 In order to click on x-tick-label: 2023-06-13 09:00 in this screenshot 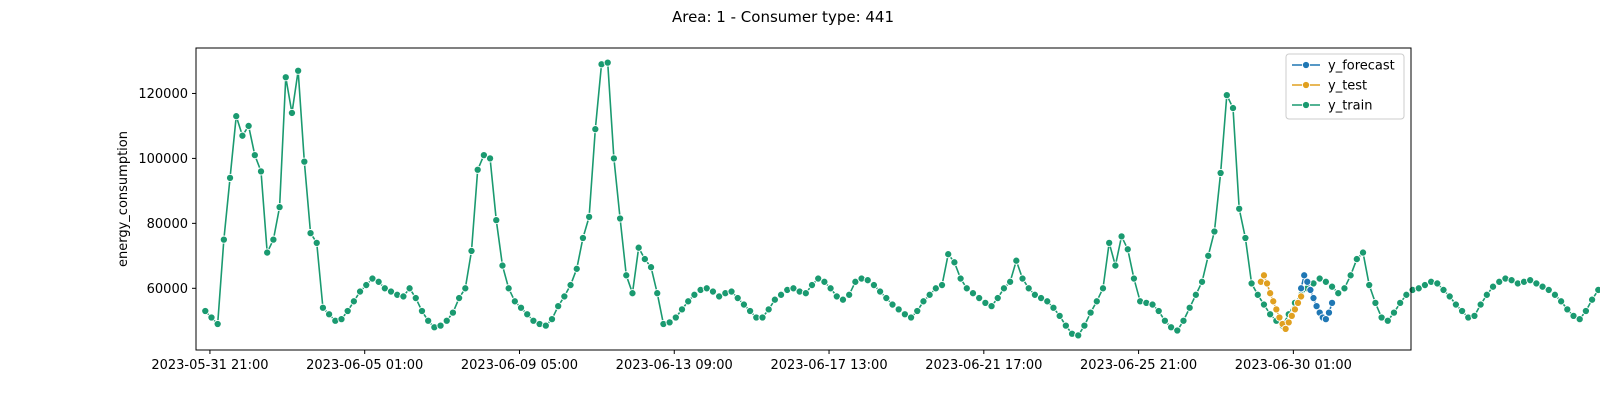, I will do `click(674, 365)`.